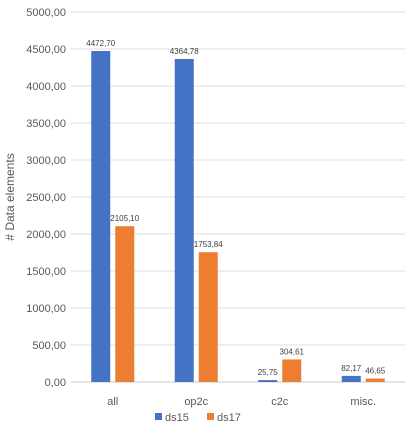 The height and width of the screenshot is (436, 415). Describe the element at coordinates (292, 370) in the screenshot. I see `bar-ds17-c2c` at that location.